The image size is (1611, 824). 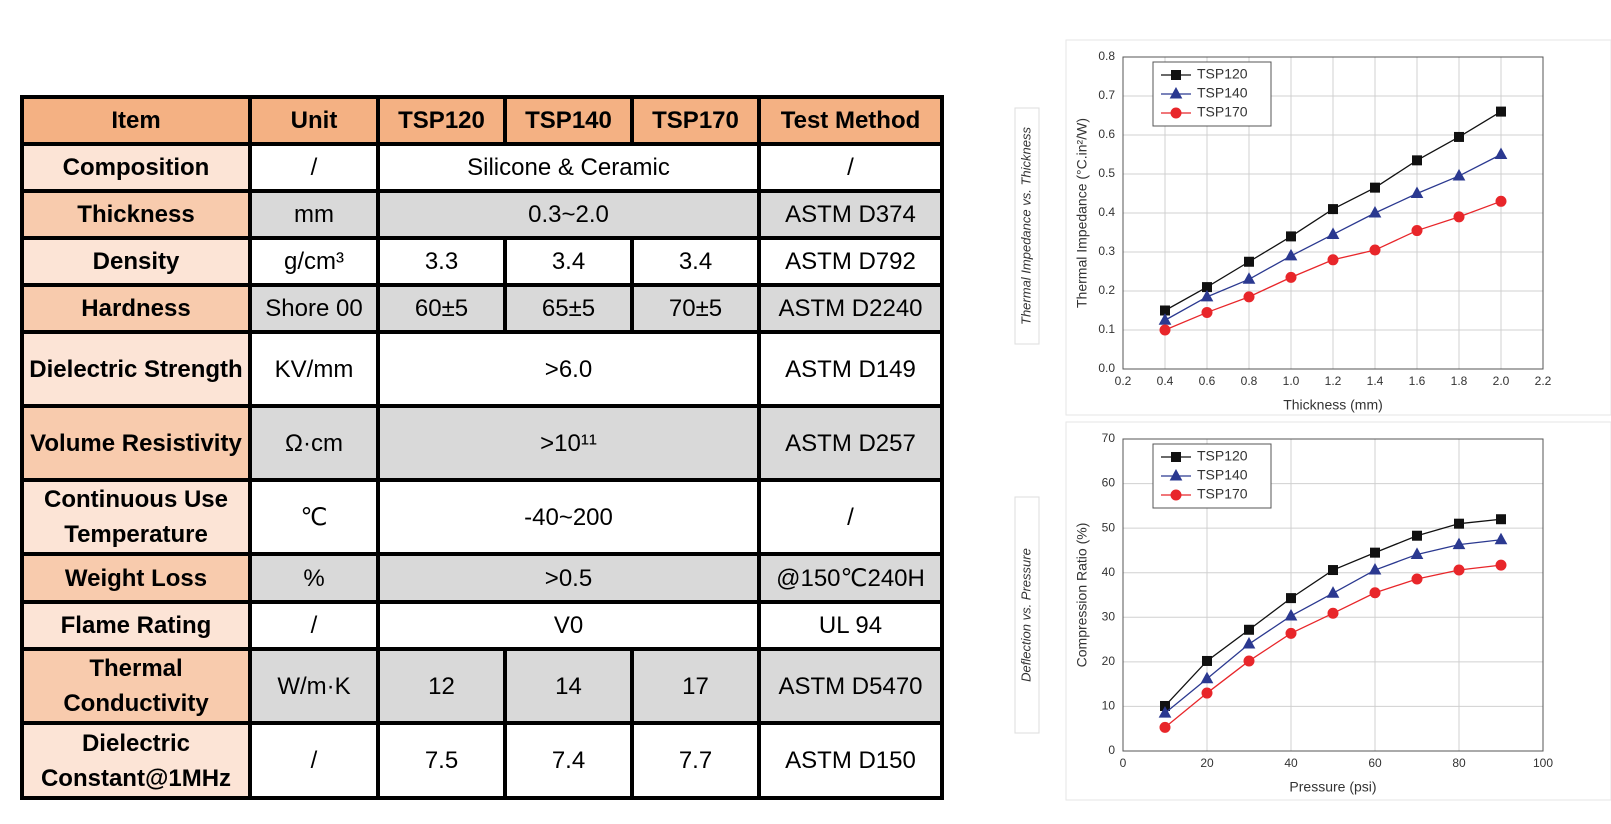 I want to click on table-cell: UL 94, so click(x=850, y=625).